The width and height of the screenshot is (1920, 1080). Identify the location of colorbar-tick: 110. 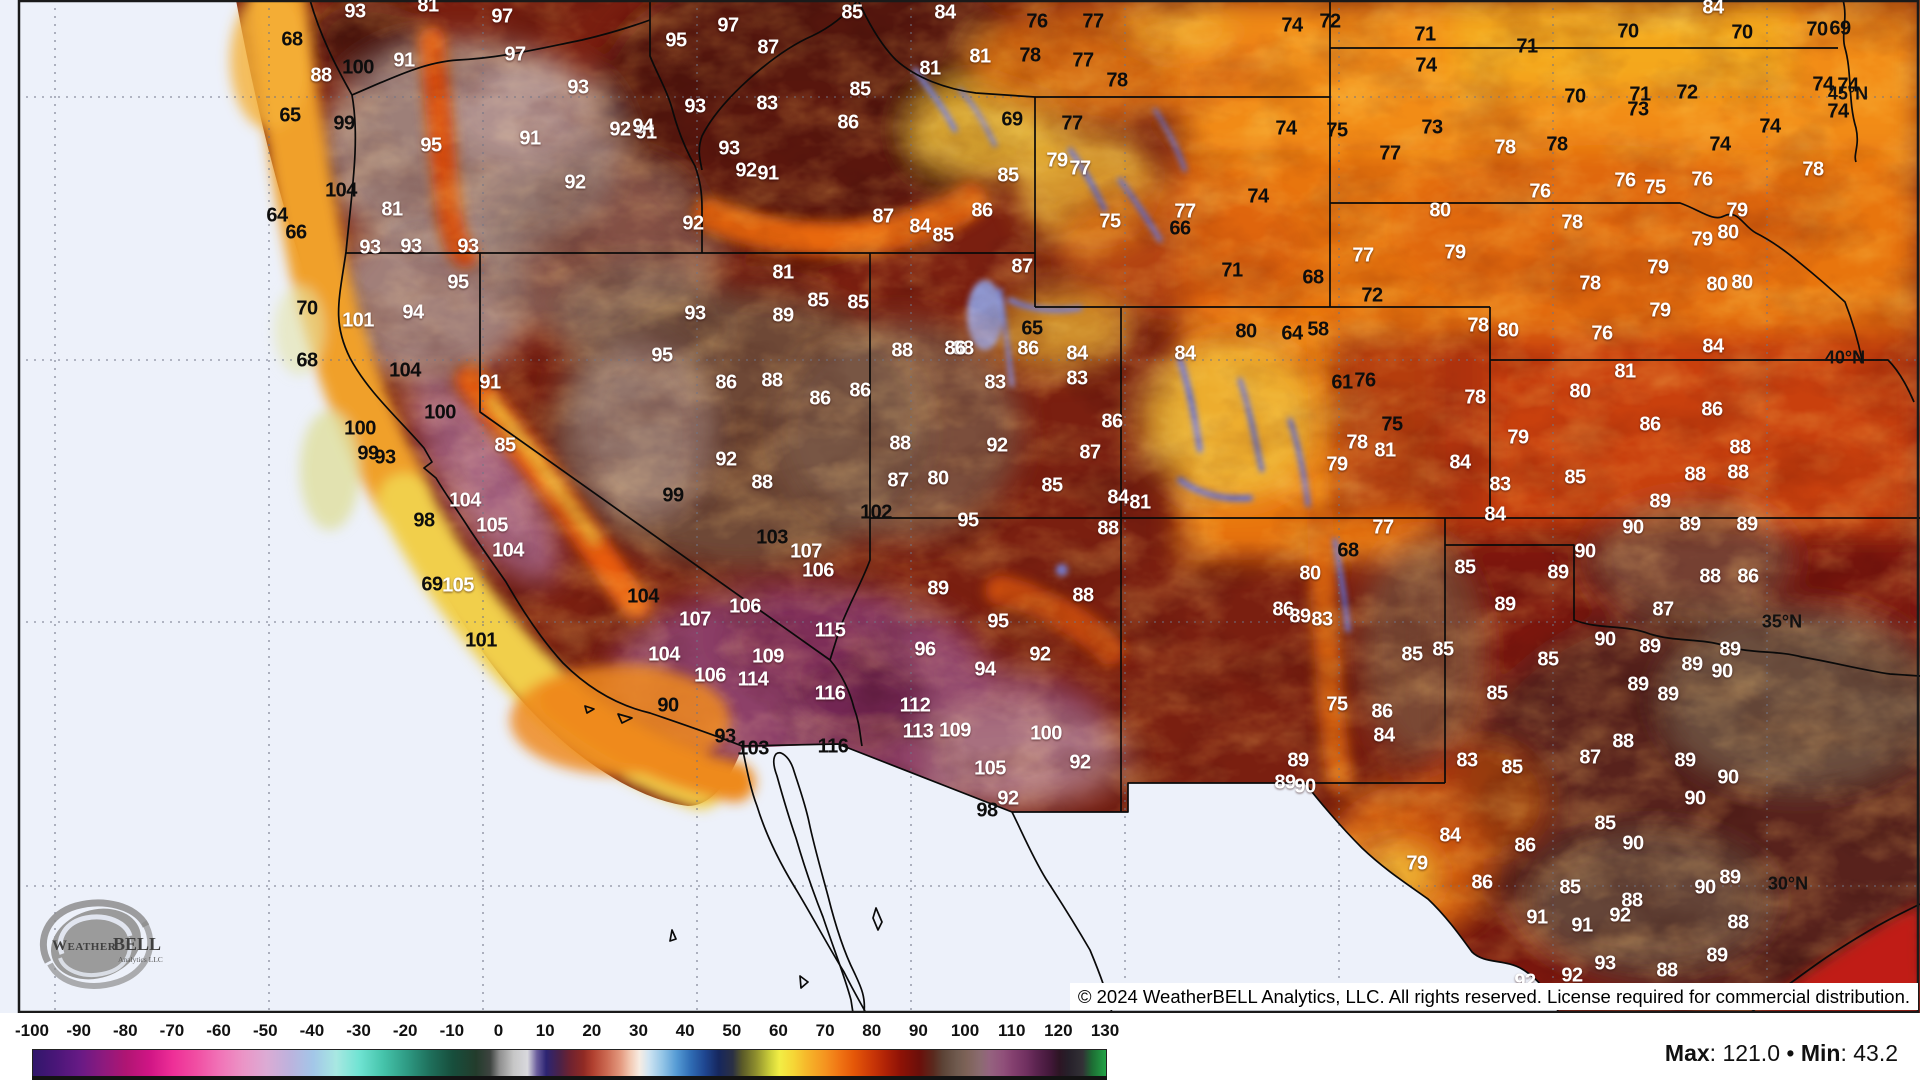
(1011, 1030).